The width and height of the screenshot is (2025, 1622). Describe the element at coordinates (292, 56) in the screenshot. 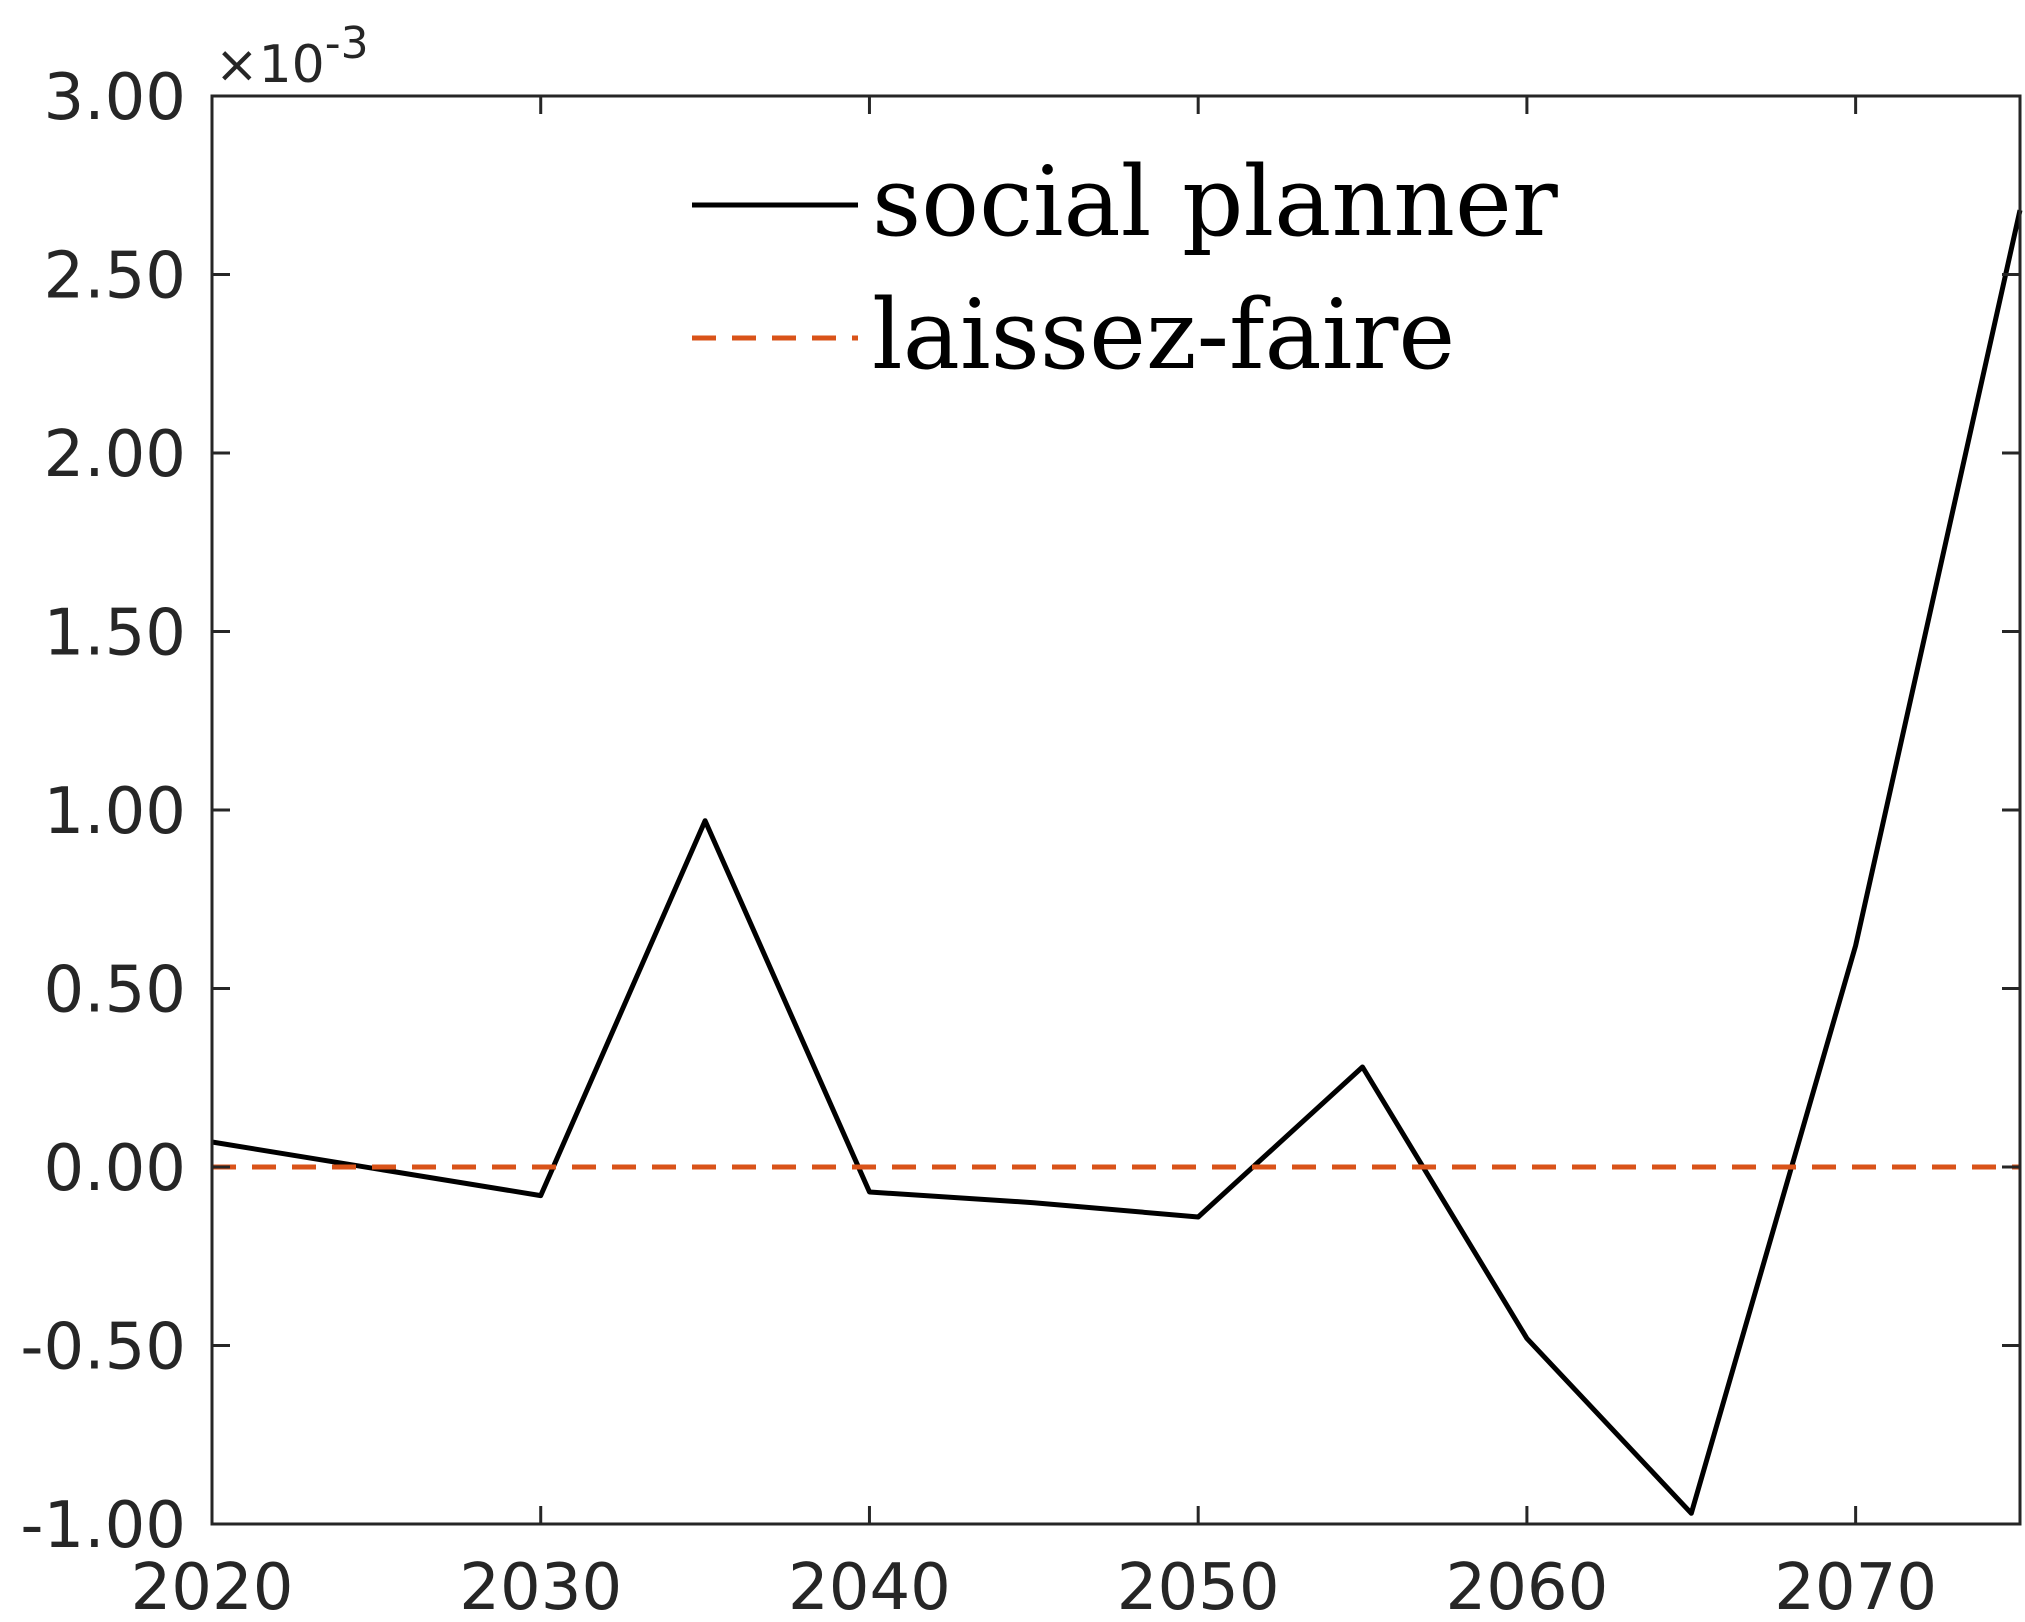

I see `y-scale-factor-label: ×10⁻³` at that location.